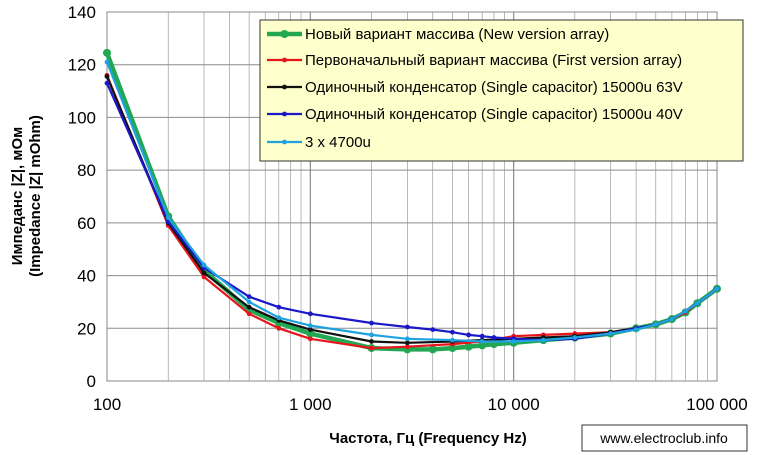 This screenshot has height=455, width=757. Describe the element at coordinates (716, 404) in the screenshot. I see `x-tick-label: 100 000` at that location.